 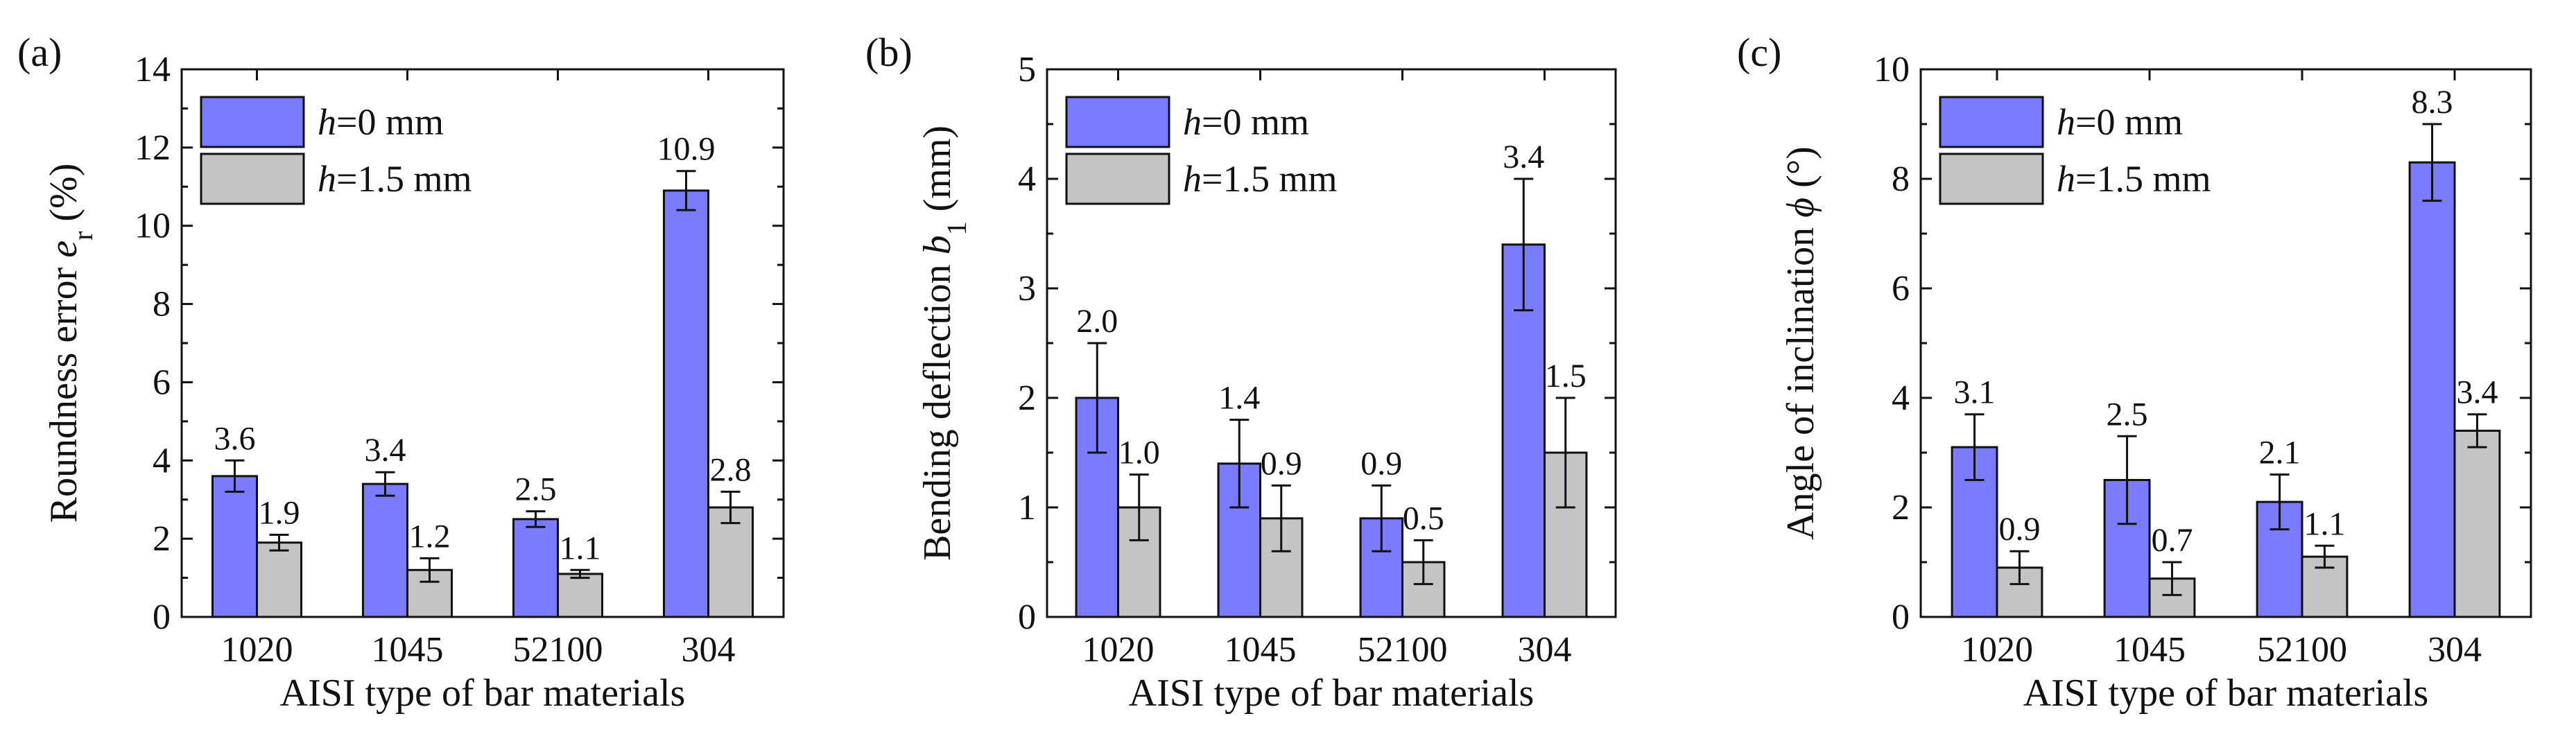 I want to click on panel-label: (a), so click(x=39, y=52).